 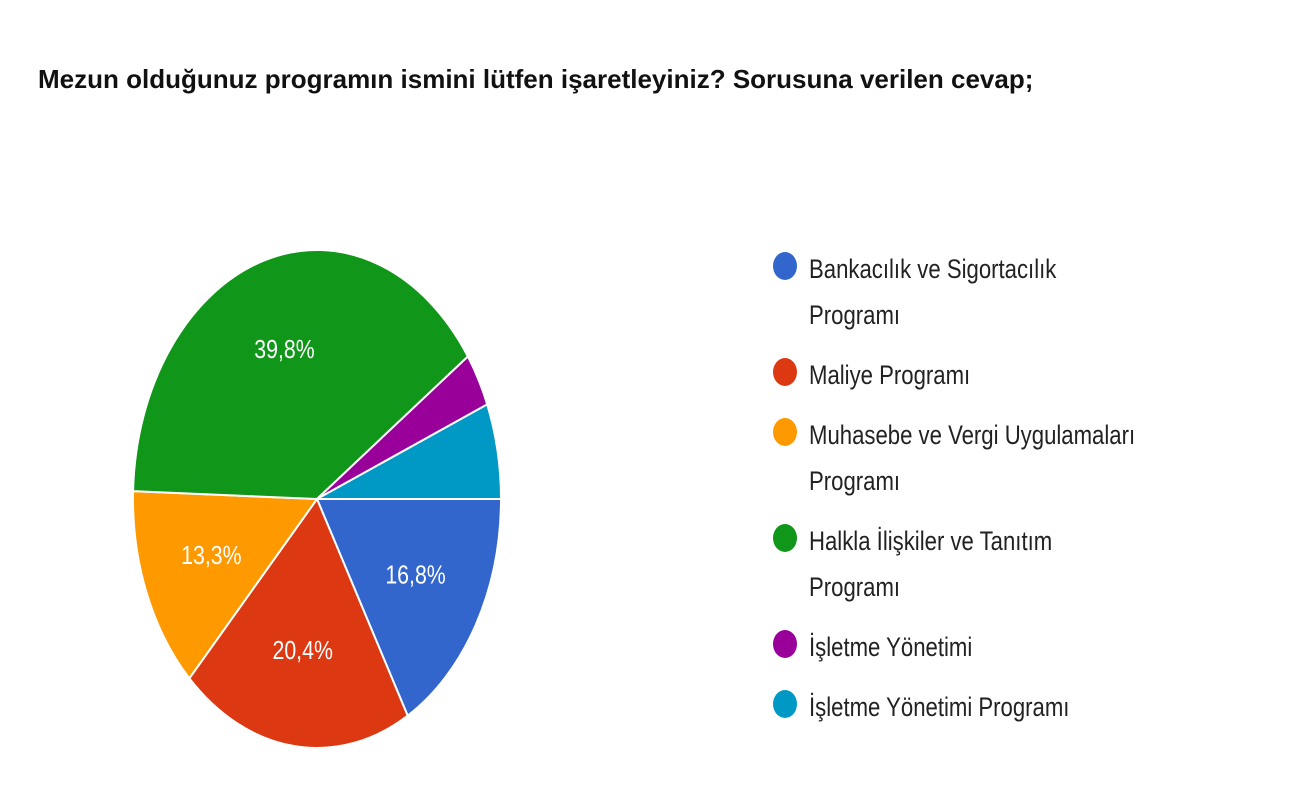 What do you see at coordinates (972, 458) in the screenshot?
I see `legend-label: Muhasebe ve Vergi Uygulamaları Programı` at bounding box center [972, 458].